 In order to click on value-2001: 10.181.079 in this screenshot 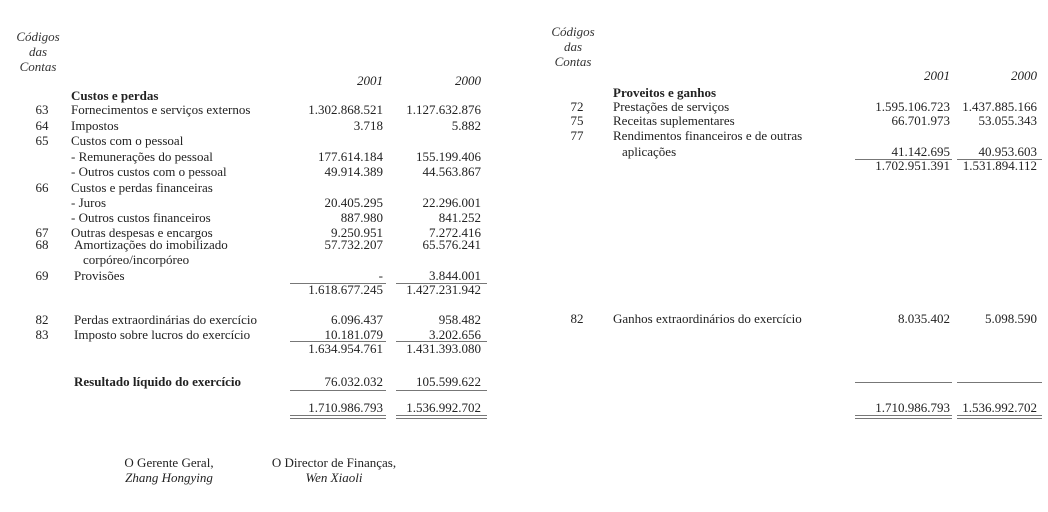, I will do `click(354, 334)`.